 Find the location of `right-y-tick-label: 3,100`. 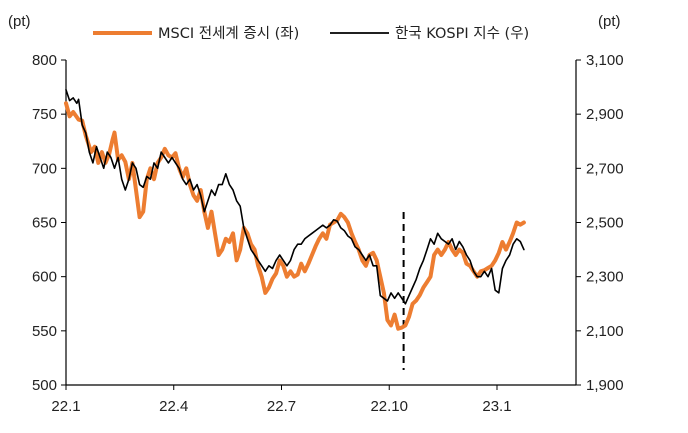

right-y-tick-label: 3,100 is located at coordinates (605, 60).